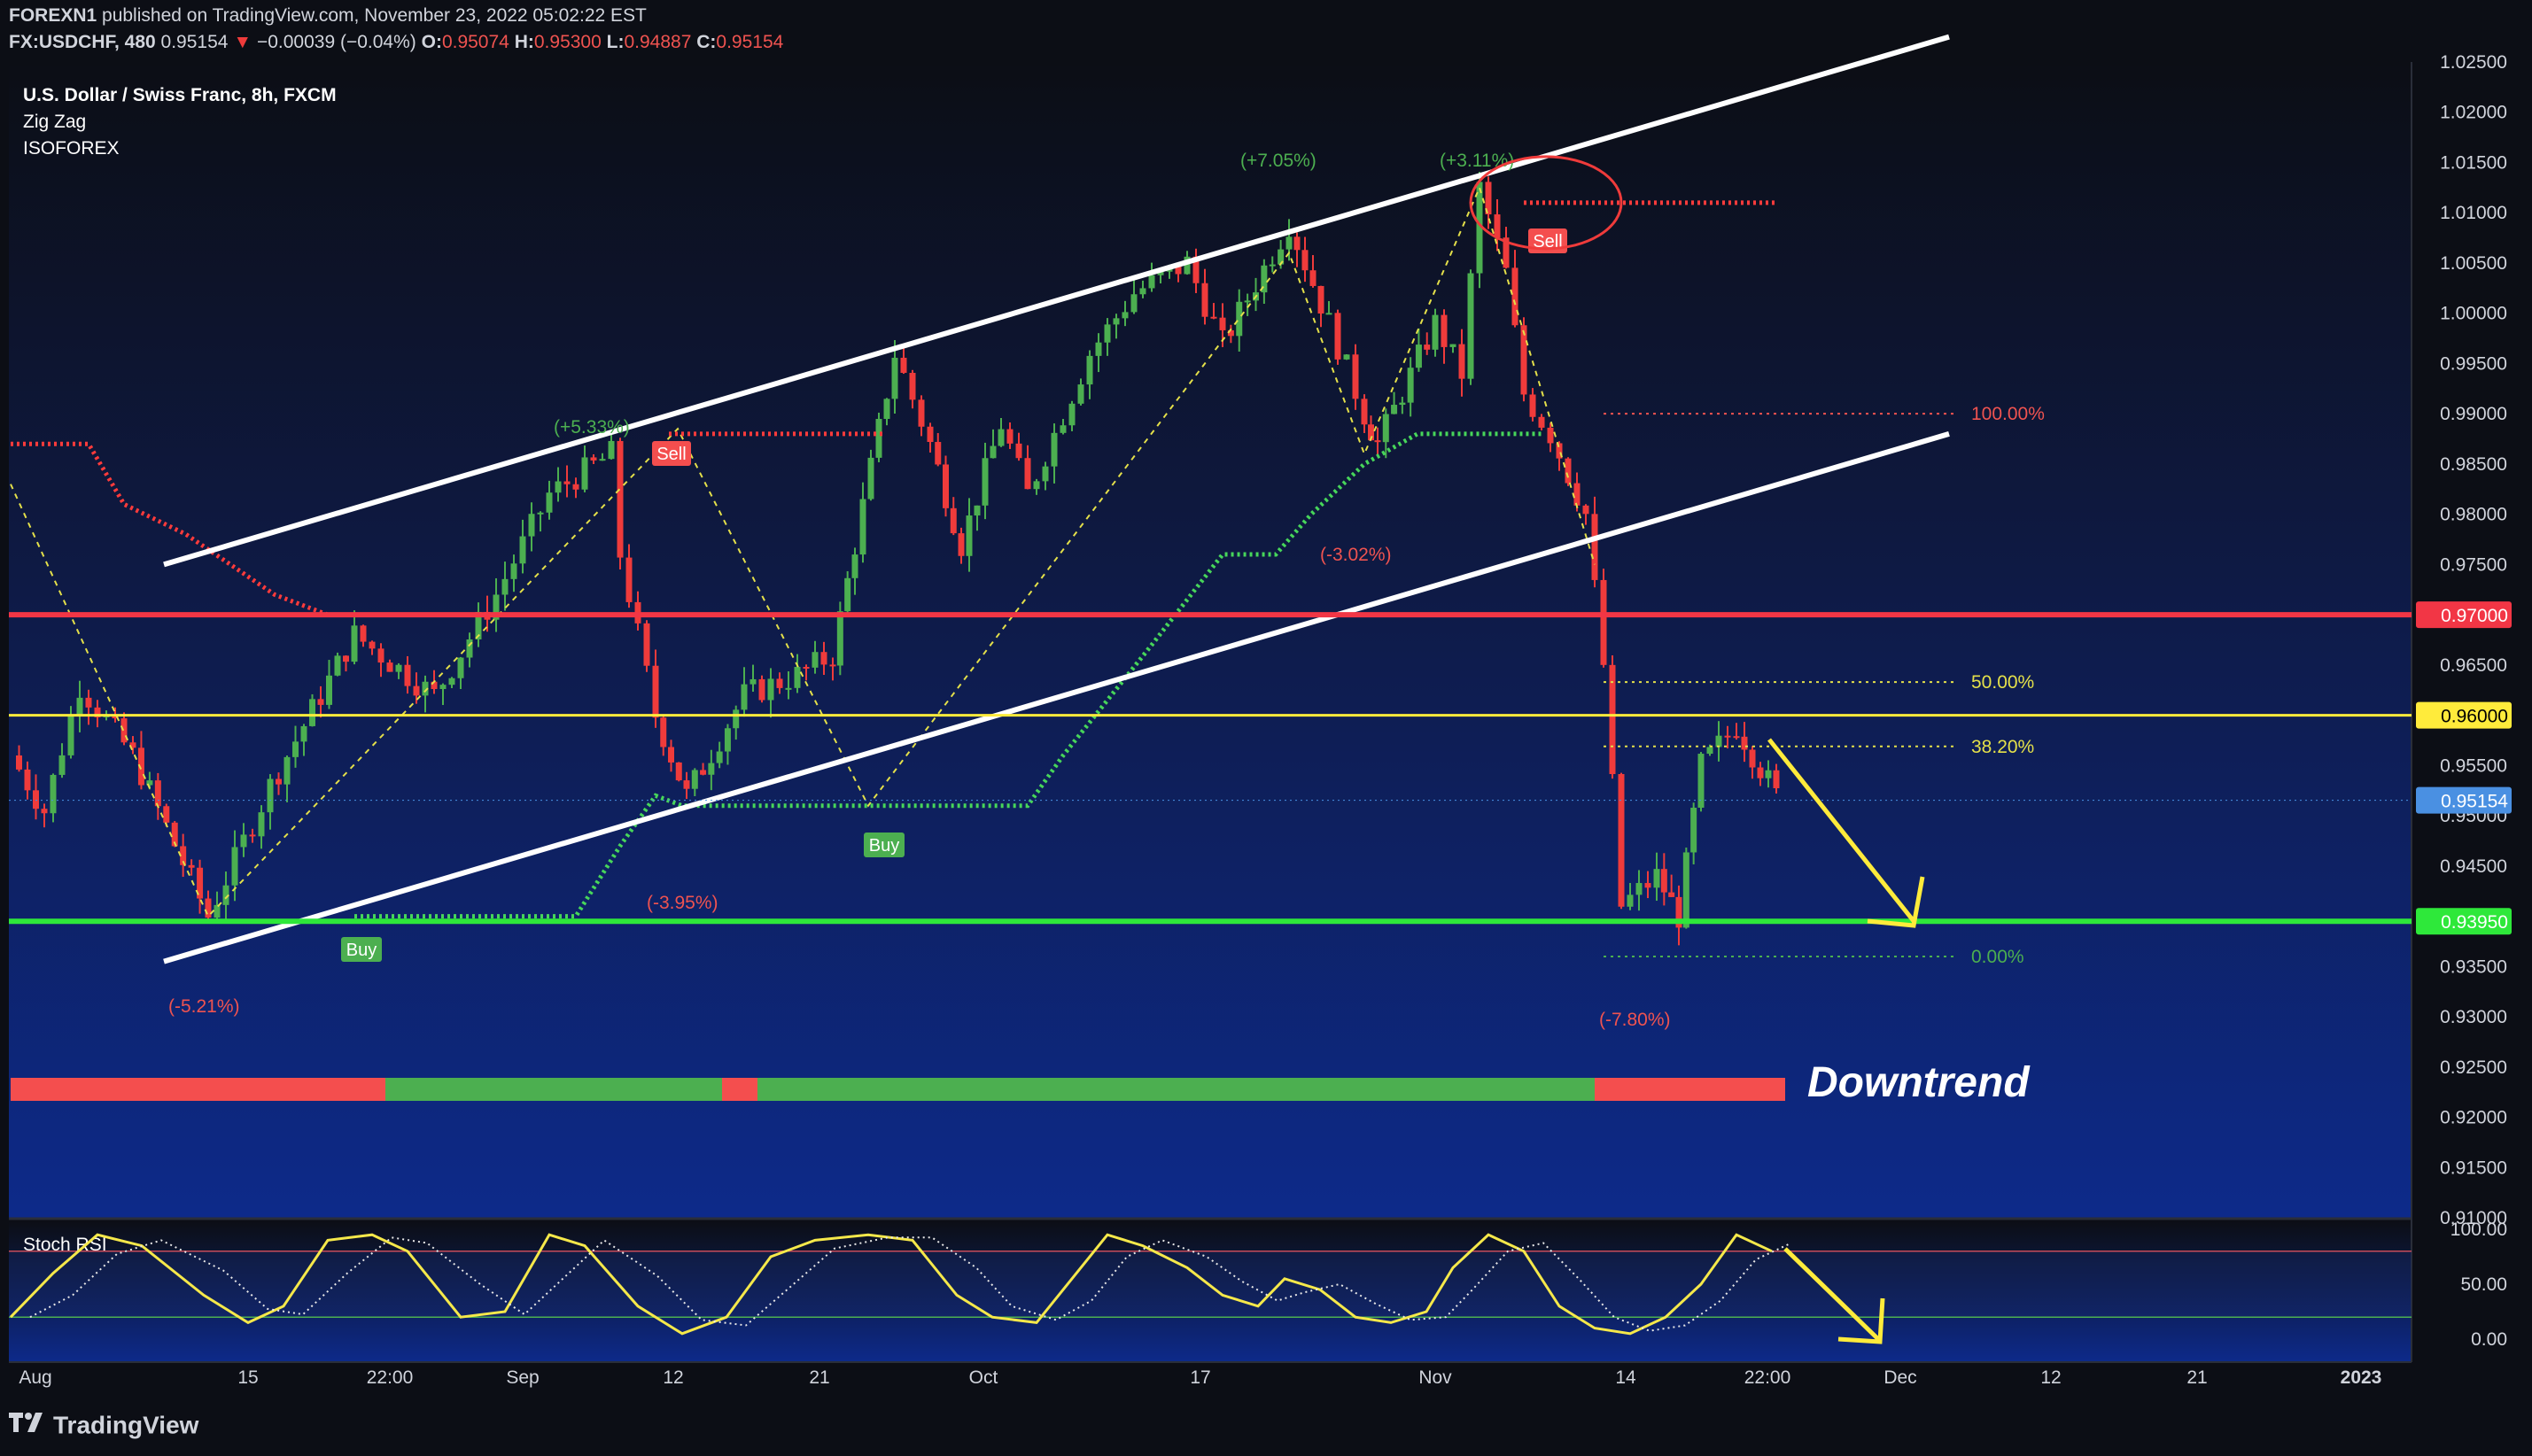 Image resolution: width=2532 pixels, height=1456 pixels. Describe the element at coordinates (2474, 717) in the screenshot. I see `price-tag-label: 0.96000` at that location.